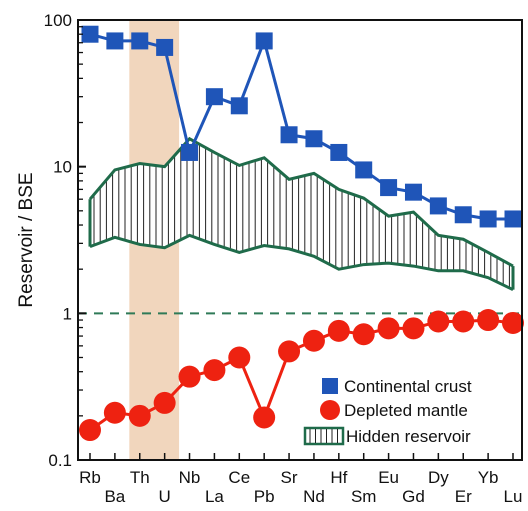 The image size is (528, 511). Describe the element at coordinates (413, 496) in the screenshot. I see `x-tick-label-gd: Gd` at that location.